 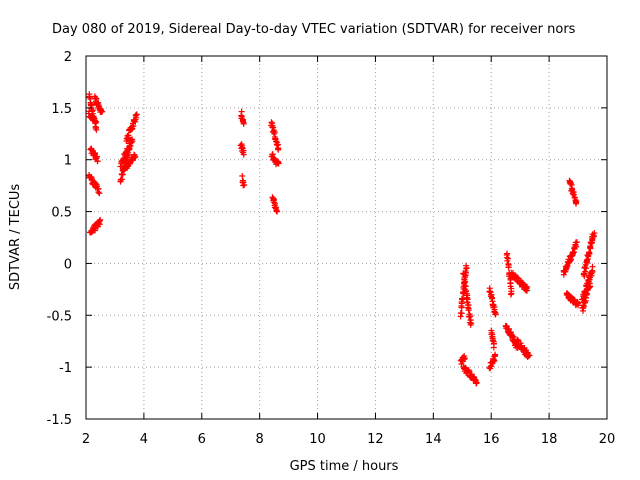 I want to click on y-tick-label: -0.5, so click(x=59, y=316).